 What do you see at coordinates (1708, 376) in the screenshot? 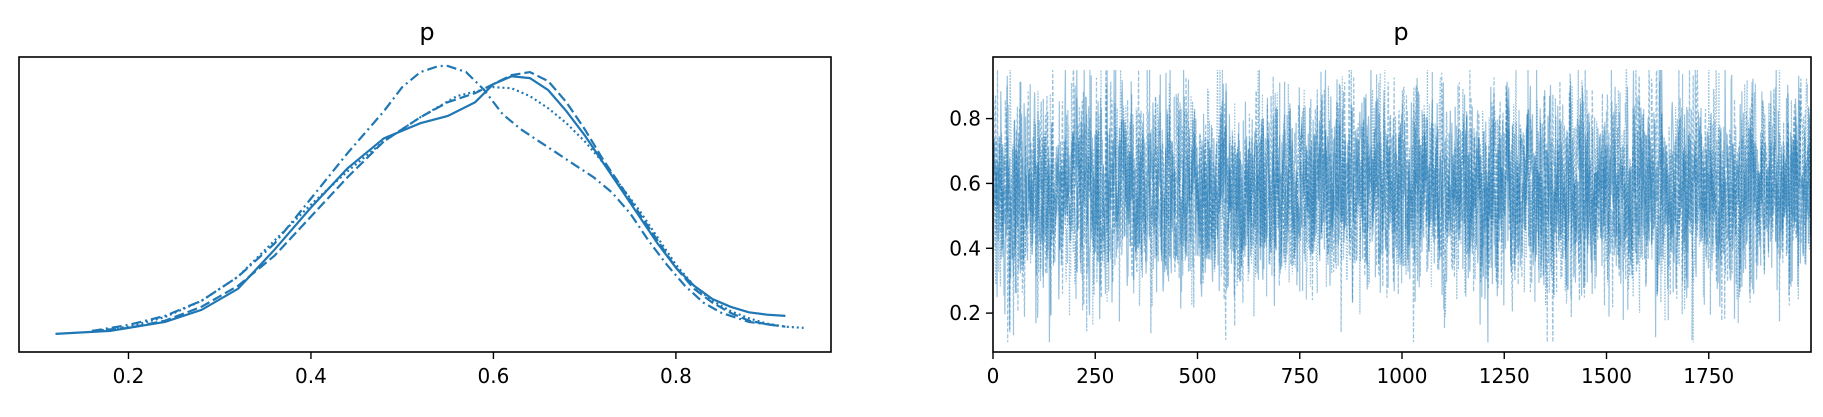
I see `trace-x-tick-label: 1750` at bounding box center [1708, 376].